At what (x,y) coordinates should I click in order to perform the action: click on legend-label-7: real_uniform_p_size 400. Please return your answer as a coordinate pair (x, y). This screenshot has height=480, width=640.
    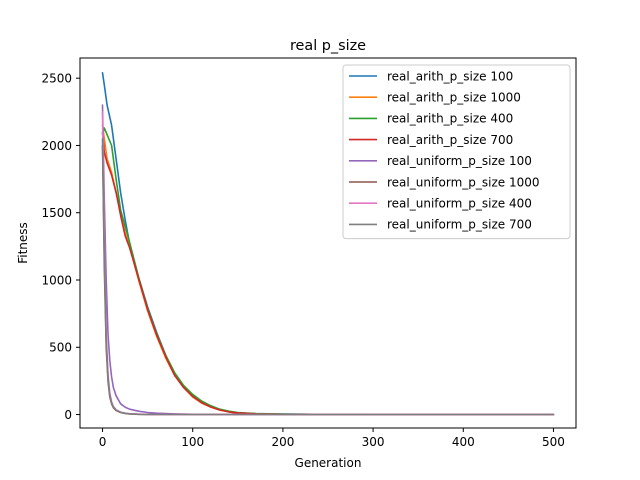
    Looking at the image, I should click on (459, 204).